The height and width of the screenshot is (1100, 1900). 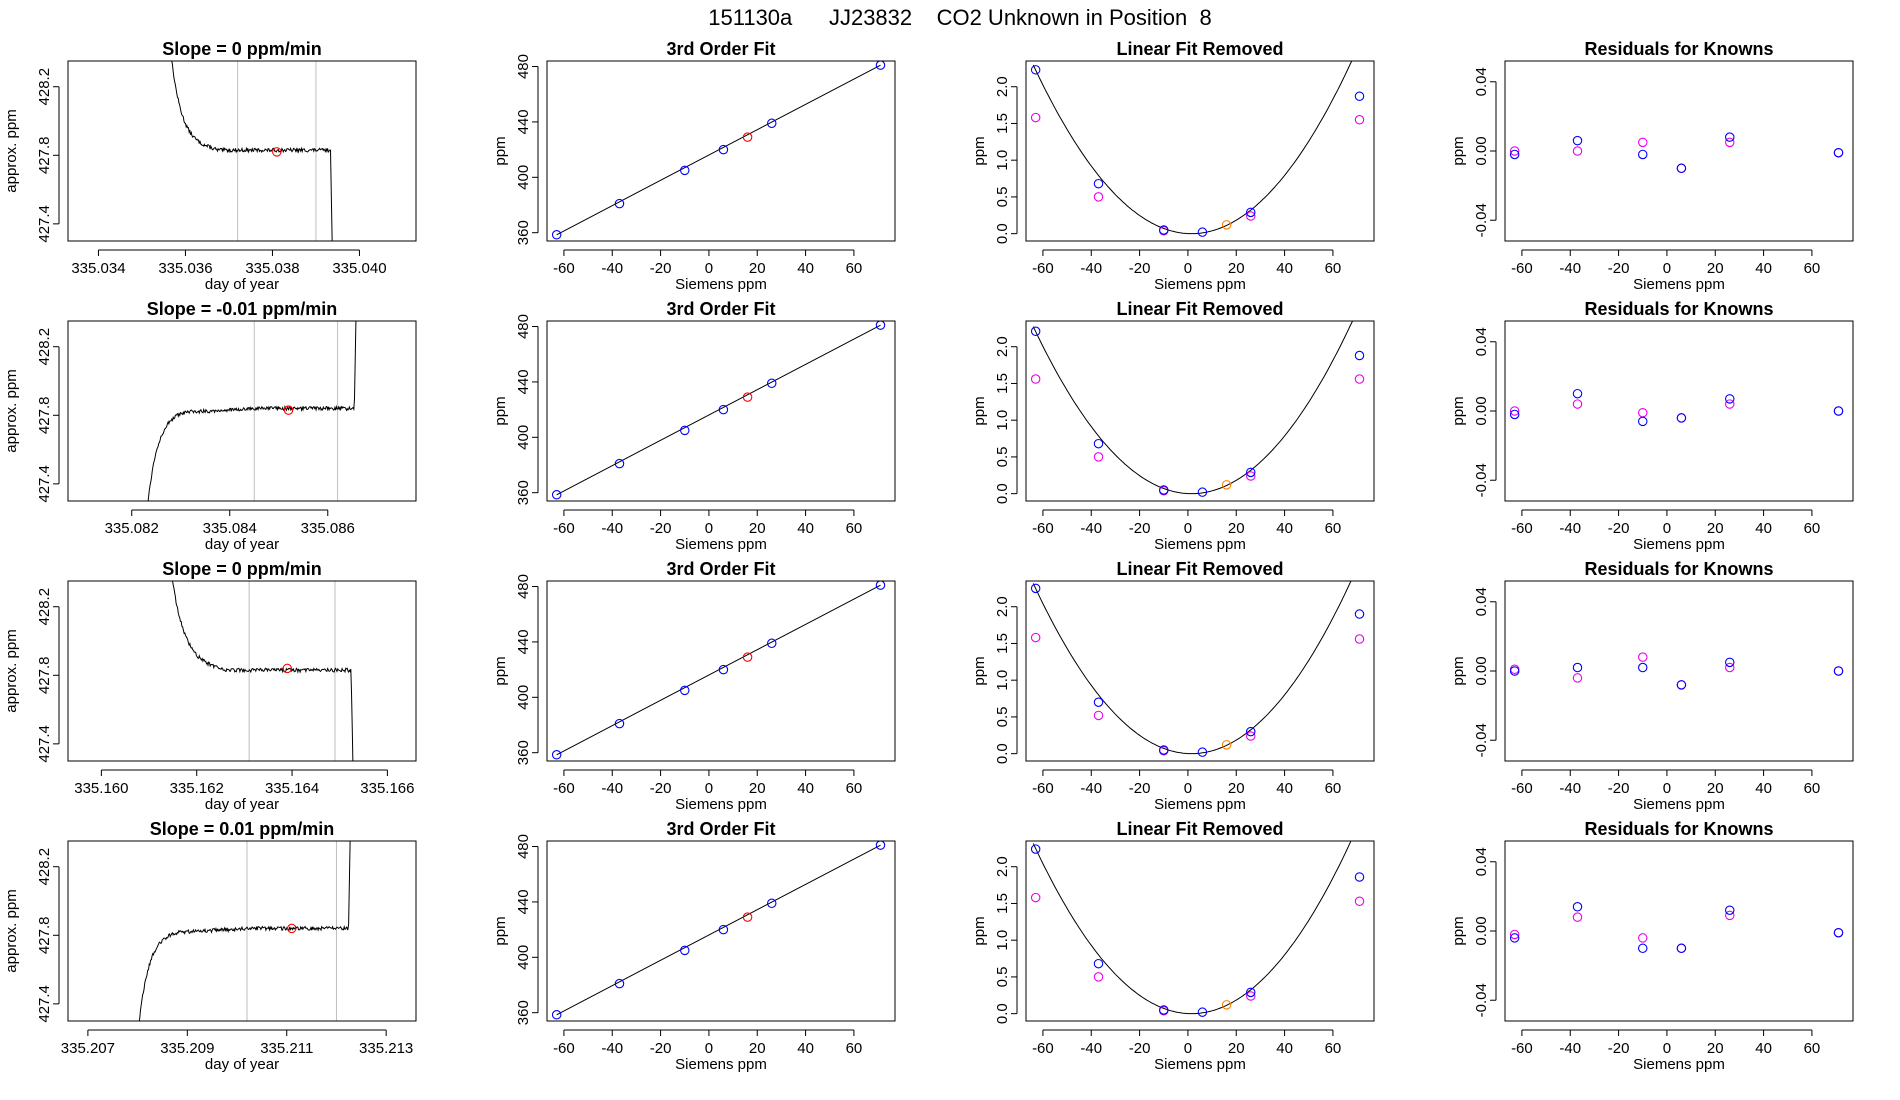 I want to click on x-tick-label: 335.207, so click(x=88, y=1048).